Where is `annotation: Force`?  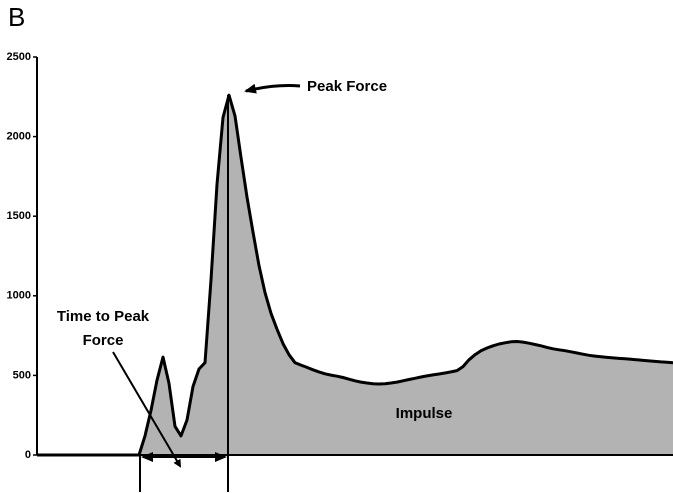
annotation: Force is located at coordinates (103, 340).